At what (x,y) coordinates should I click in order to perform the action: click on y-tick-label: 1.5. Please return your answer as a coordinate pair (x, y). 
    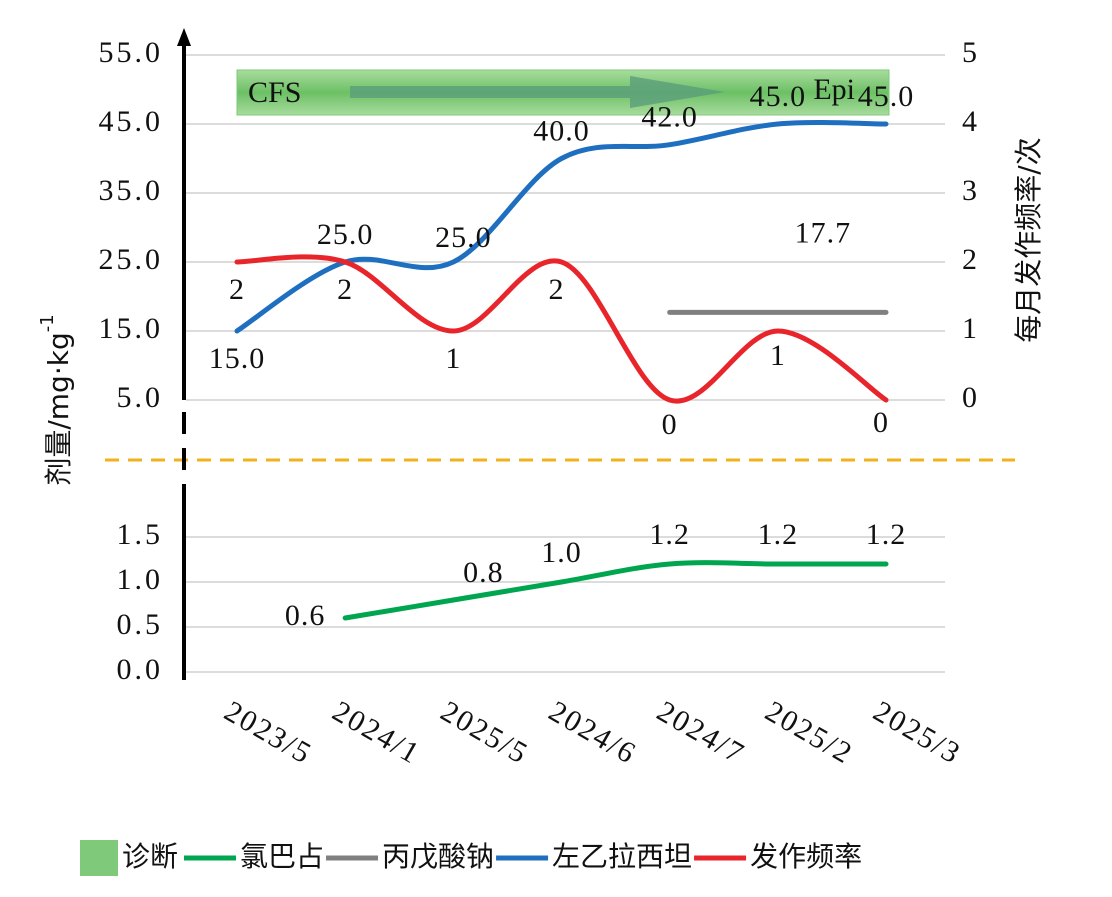
    Looking at the image, I should click on (140, 534).